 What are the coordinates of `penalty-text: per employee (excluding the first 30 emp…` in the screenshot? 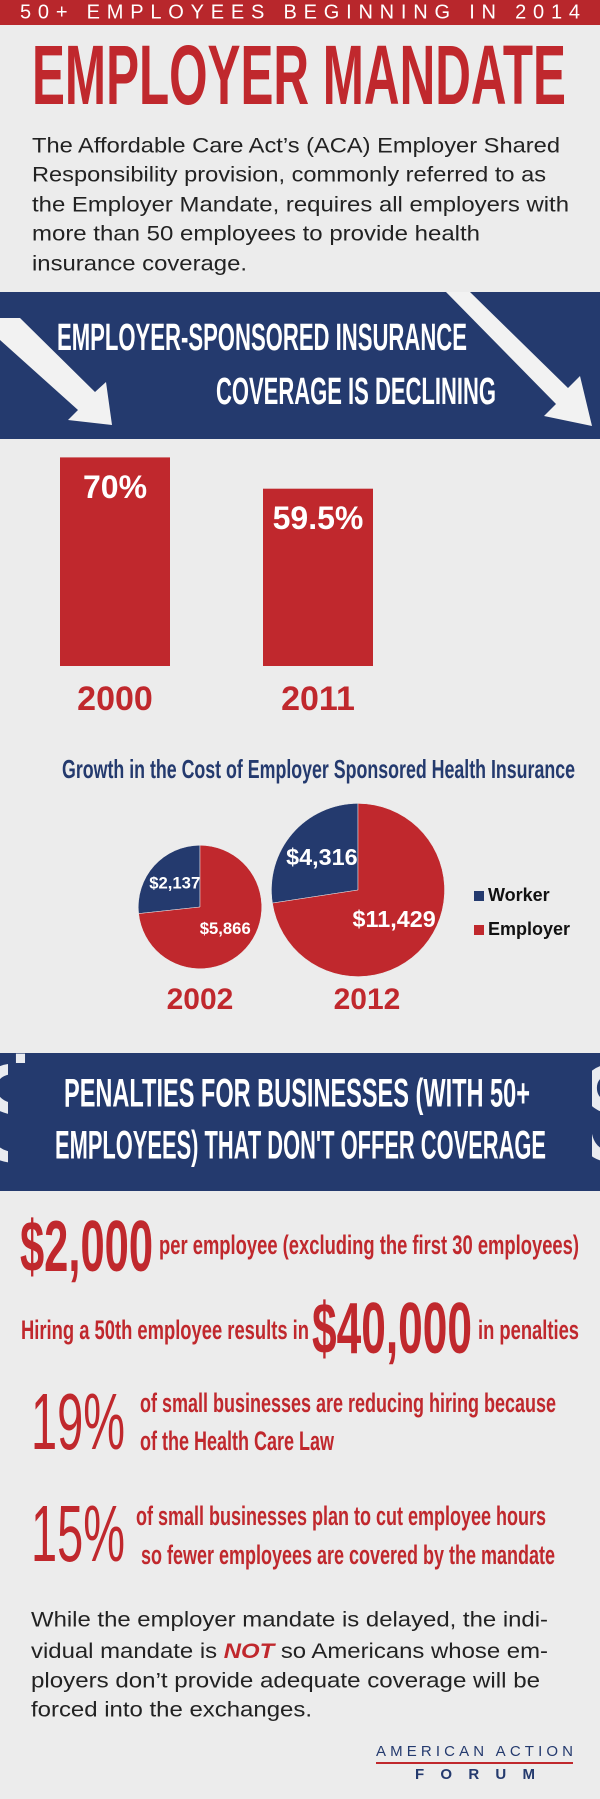 It's located at (369, 1245).